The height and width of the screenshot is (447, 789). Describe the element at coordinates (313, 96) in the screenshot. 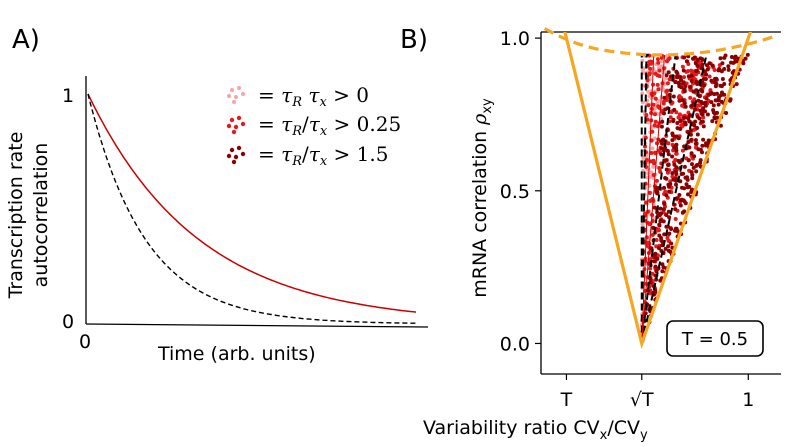

I see `legend-label-light: = τR τx > 0` at that location.